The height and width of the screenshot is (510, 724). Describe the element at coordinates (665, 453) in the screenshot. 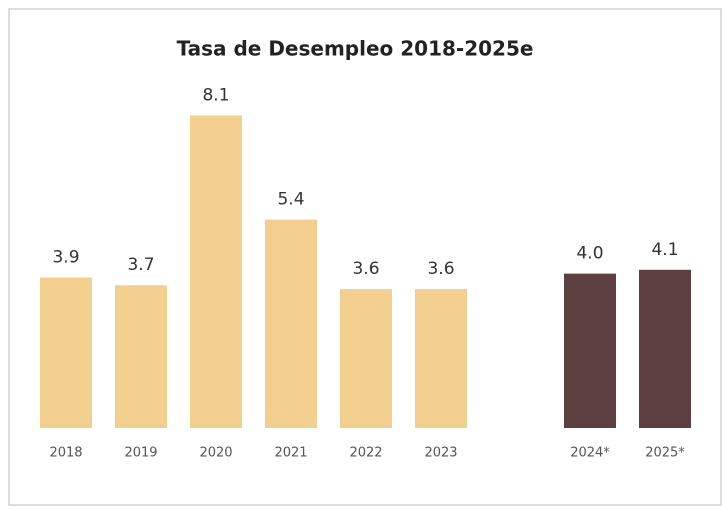

I see `x-tick-label: 2025*` at that location.